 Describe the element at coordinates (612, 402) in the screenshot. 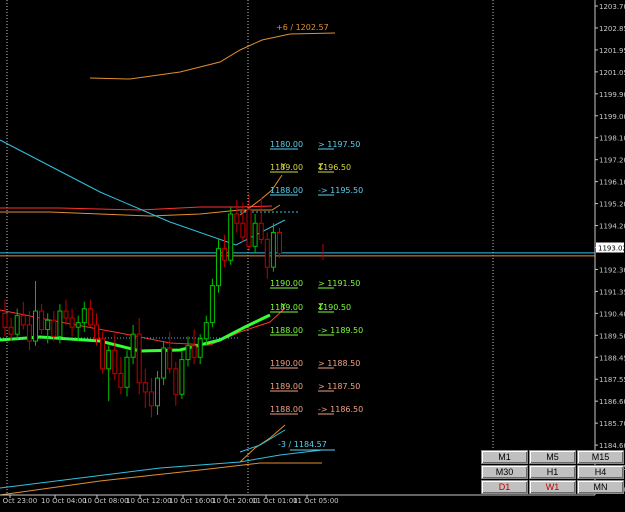

I see `price-label: 1186.60` at that location.